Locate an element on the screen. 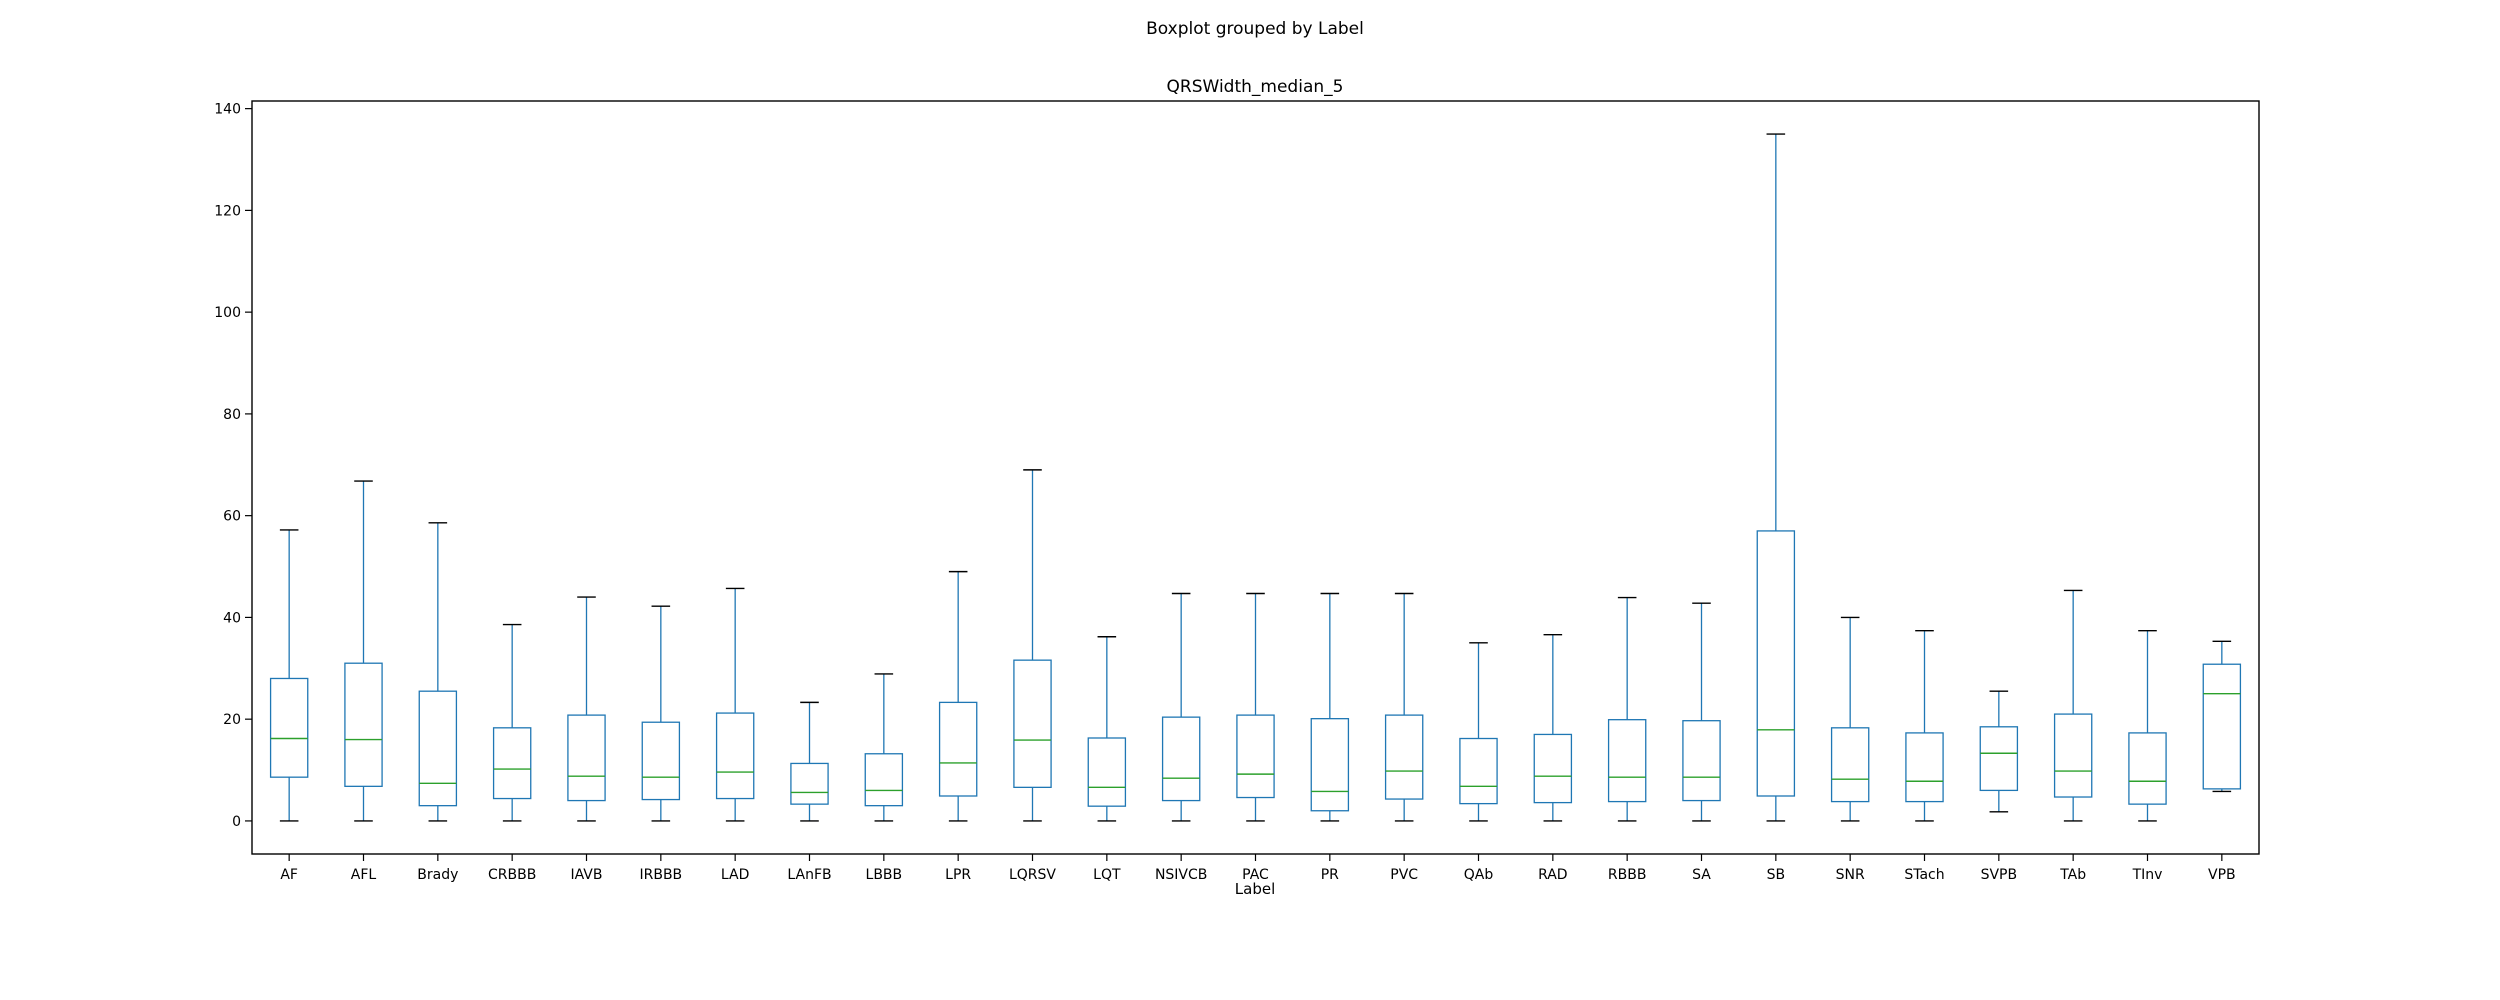  y-tick-label: 0 is located at coordinates (236, 822).